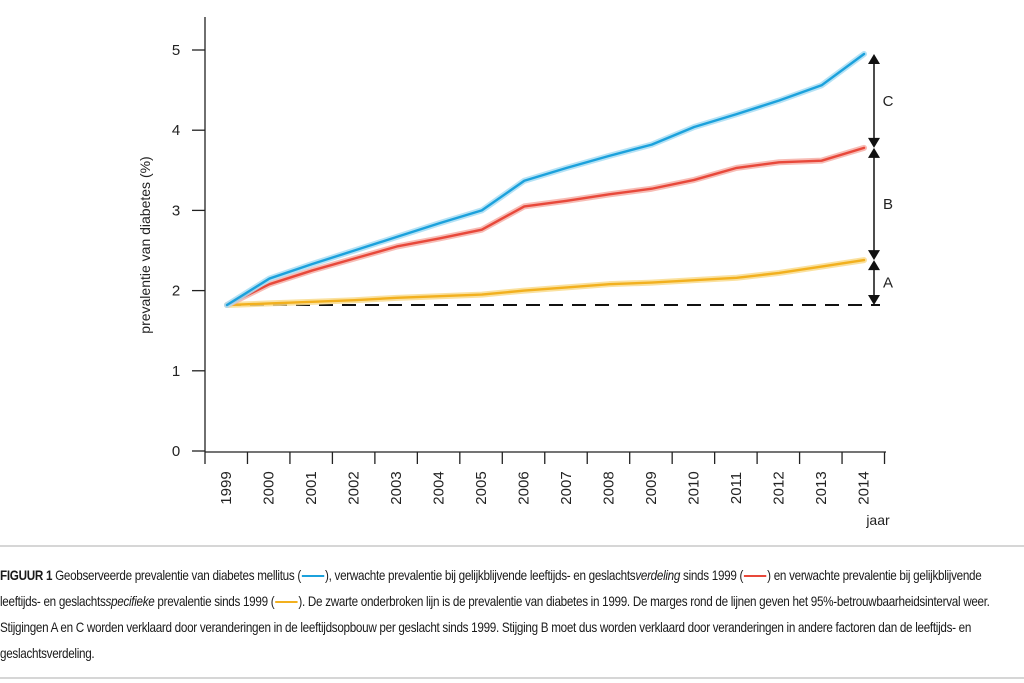  What do you see at coordinates (481, 487) in the screenshot?
I see `x-tick-label: 2005` at bounding box center [481, 487].